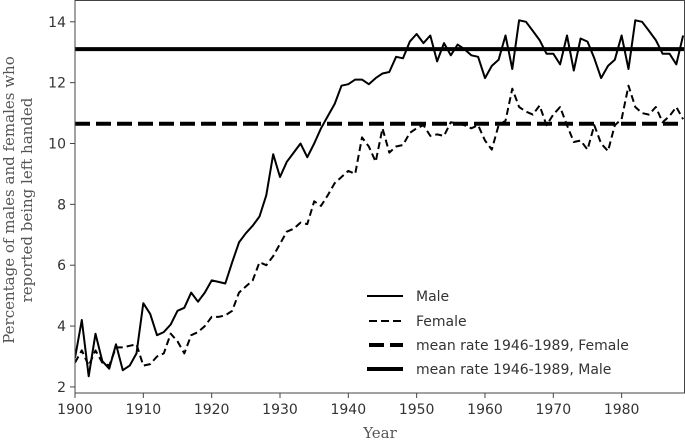  Describe the element at coordinates (61, 266) in the screenshot. I see `y-tick-label: 6` at that location.